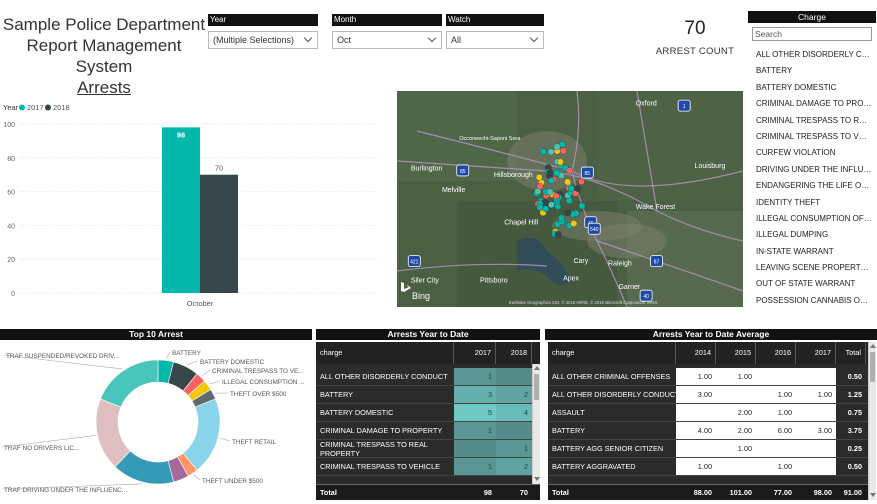 The image size is (877, 504). Describe the element at coordinates (11, 226) in the screenshot. I see `y-tick-label: 40` at that location.